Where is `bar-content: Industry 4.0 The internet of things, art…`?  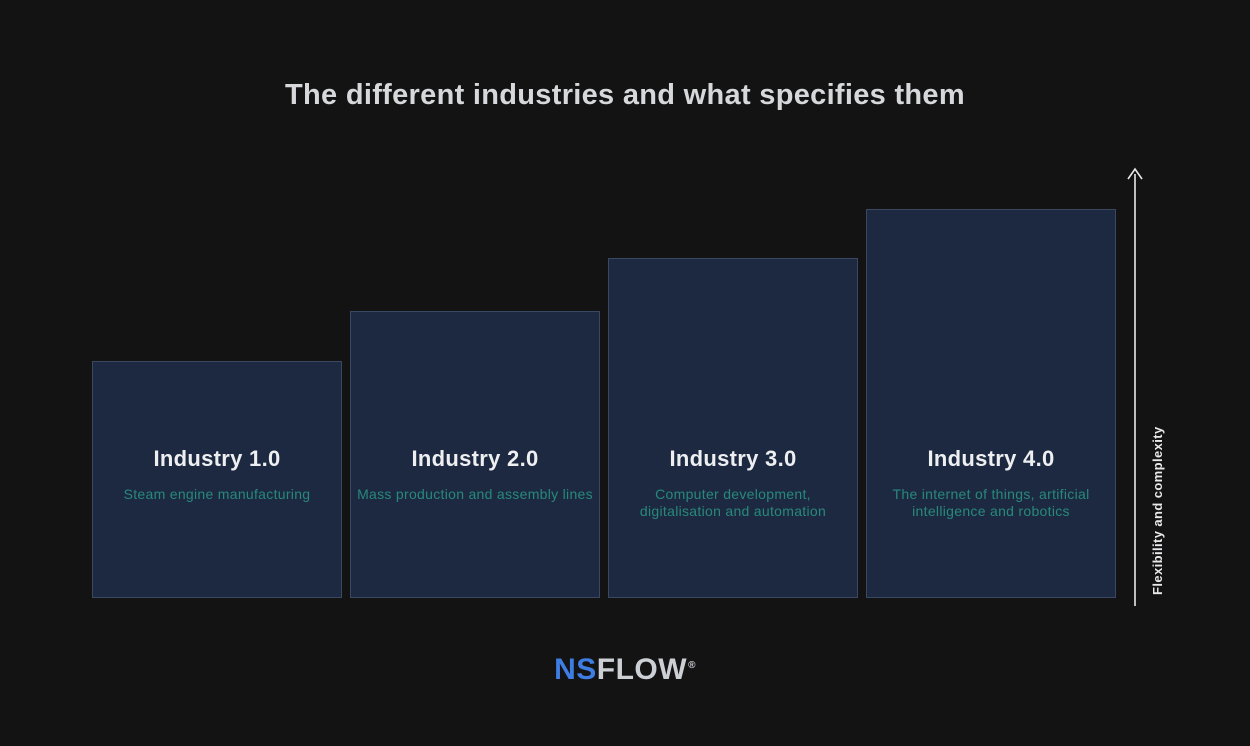 bar-content: Industry 4.0 The internet of things, art… is located at coordinates (991, 521).